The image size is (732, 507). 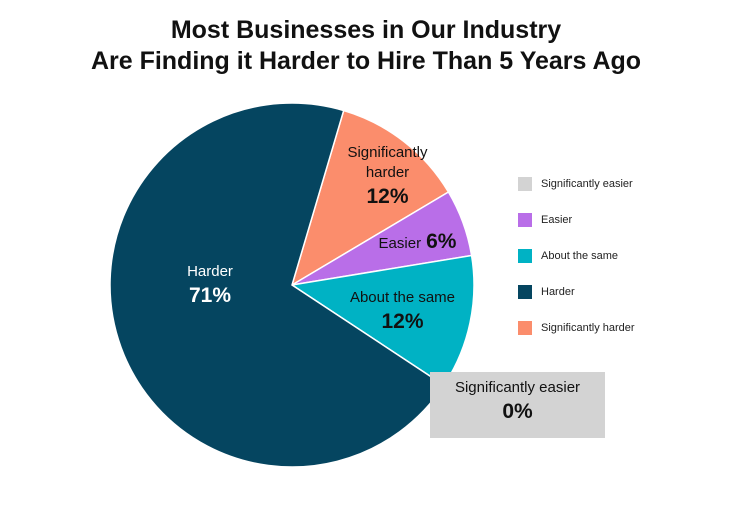 I want to click on slice-category: Easier, so click(x=400, y=243).